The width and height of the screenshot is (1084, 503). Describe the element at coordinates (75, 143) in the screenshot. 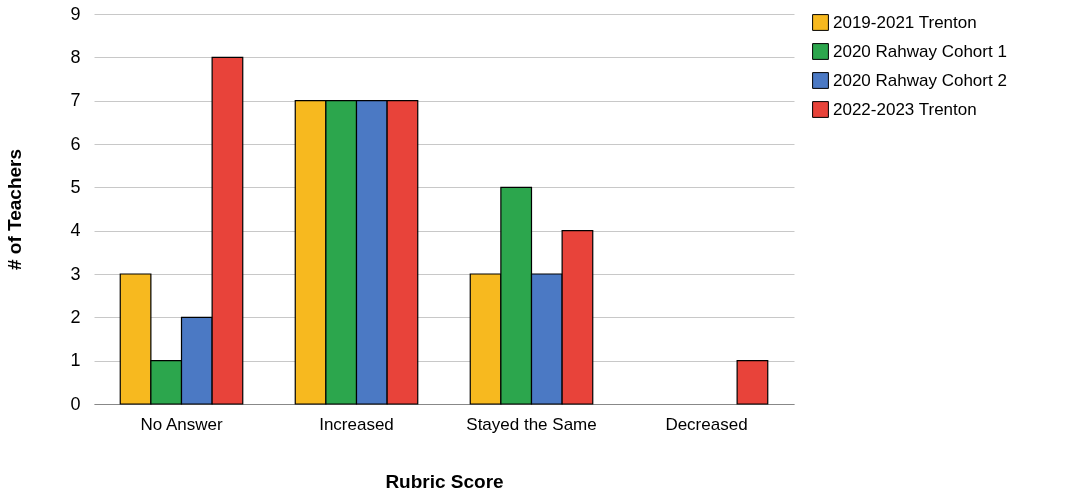

I see `y-tick-label: 6` at that location.